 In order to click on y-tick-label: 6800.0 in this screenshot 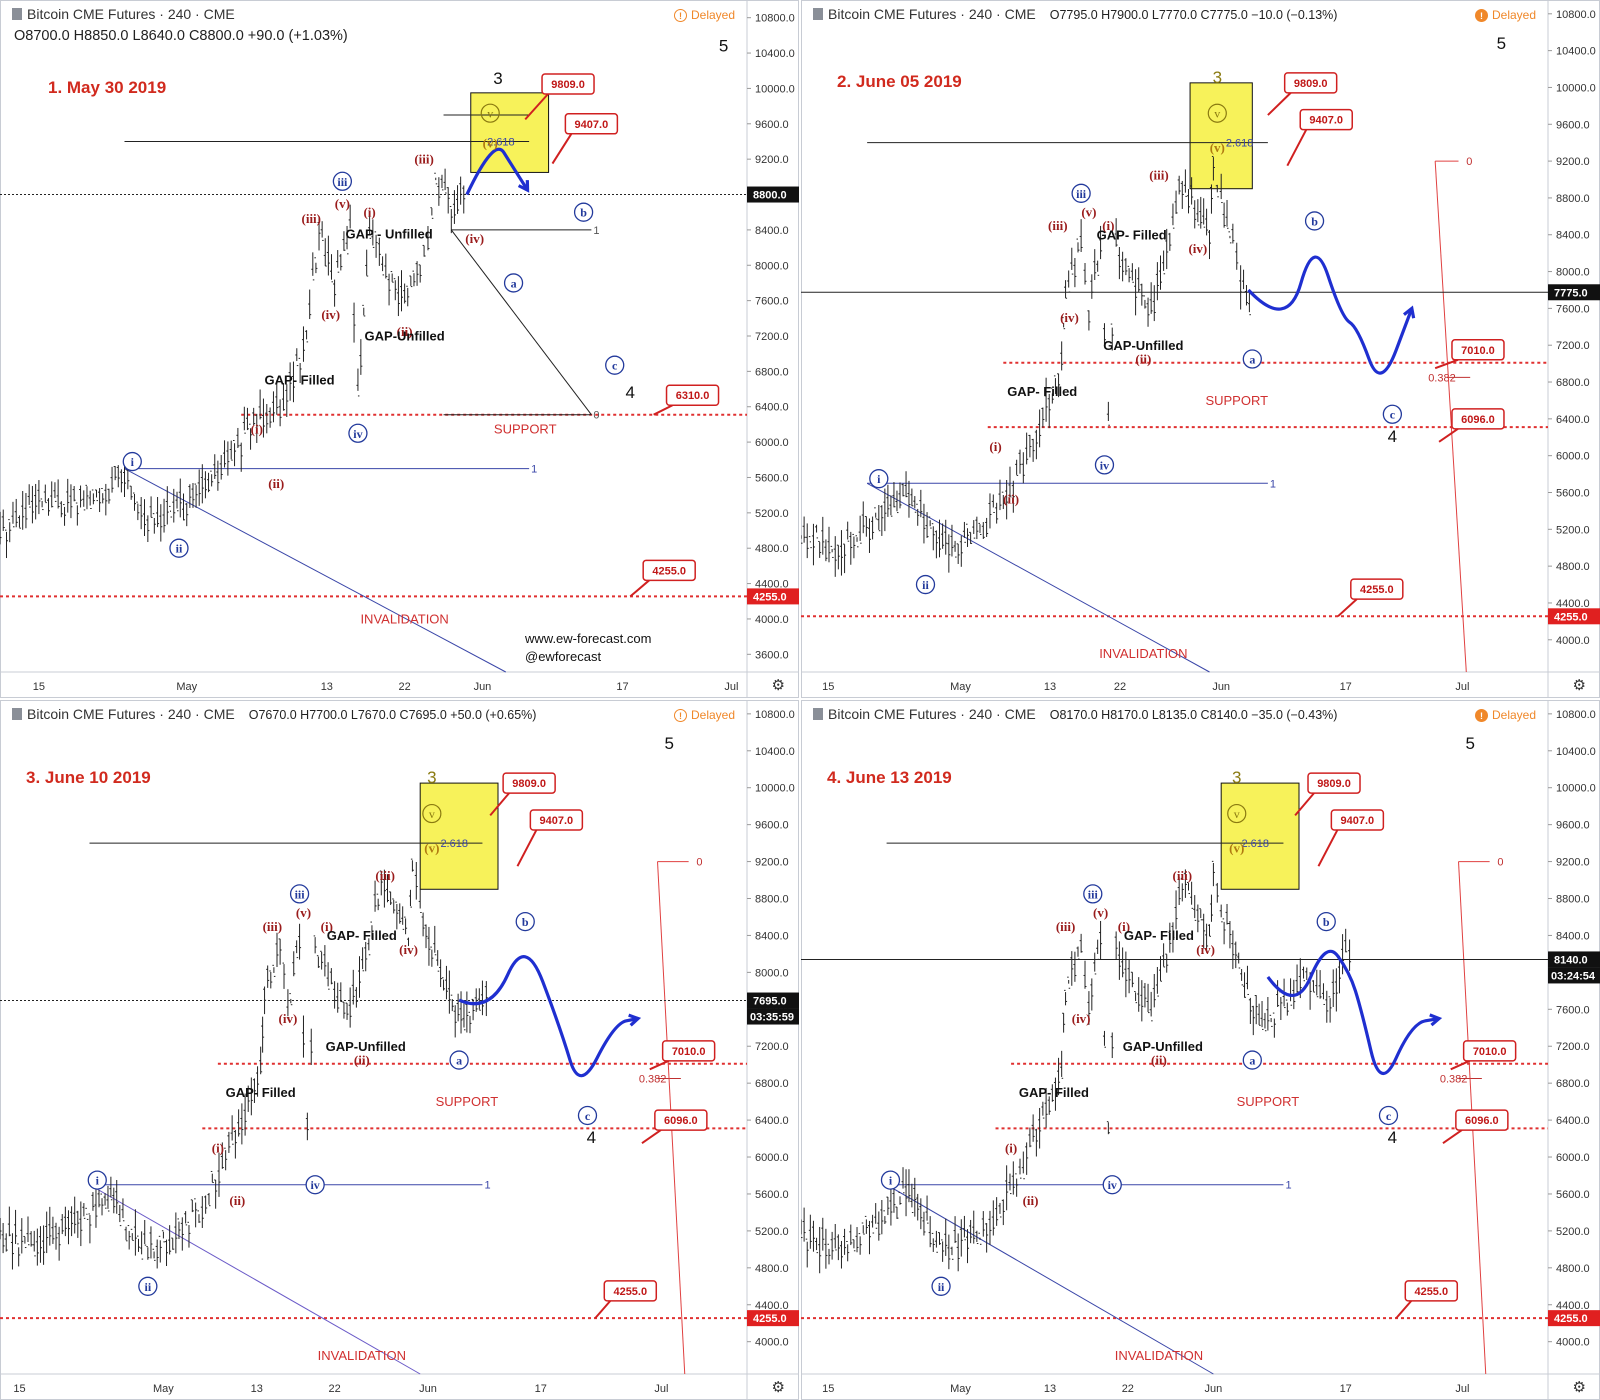, I will do `click(1573, 1084)`.